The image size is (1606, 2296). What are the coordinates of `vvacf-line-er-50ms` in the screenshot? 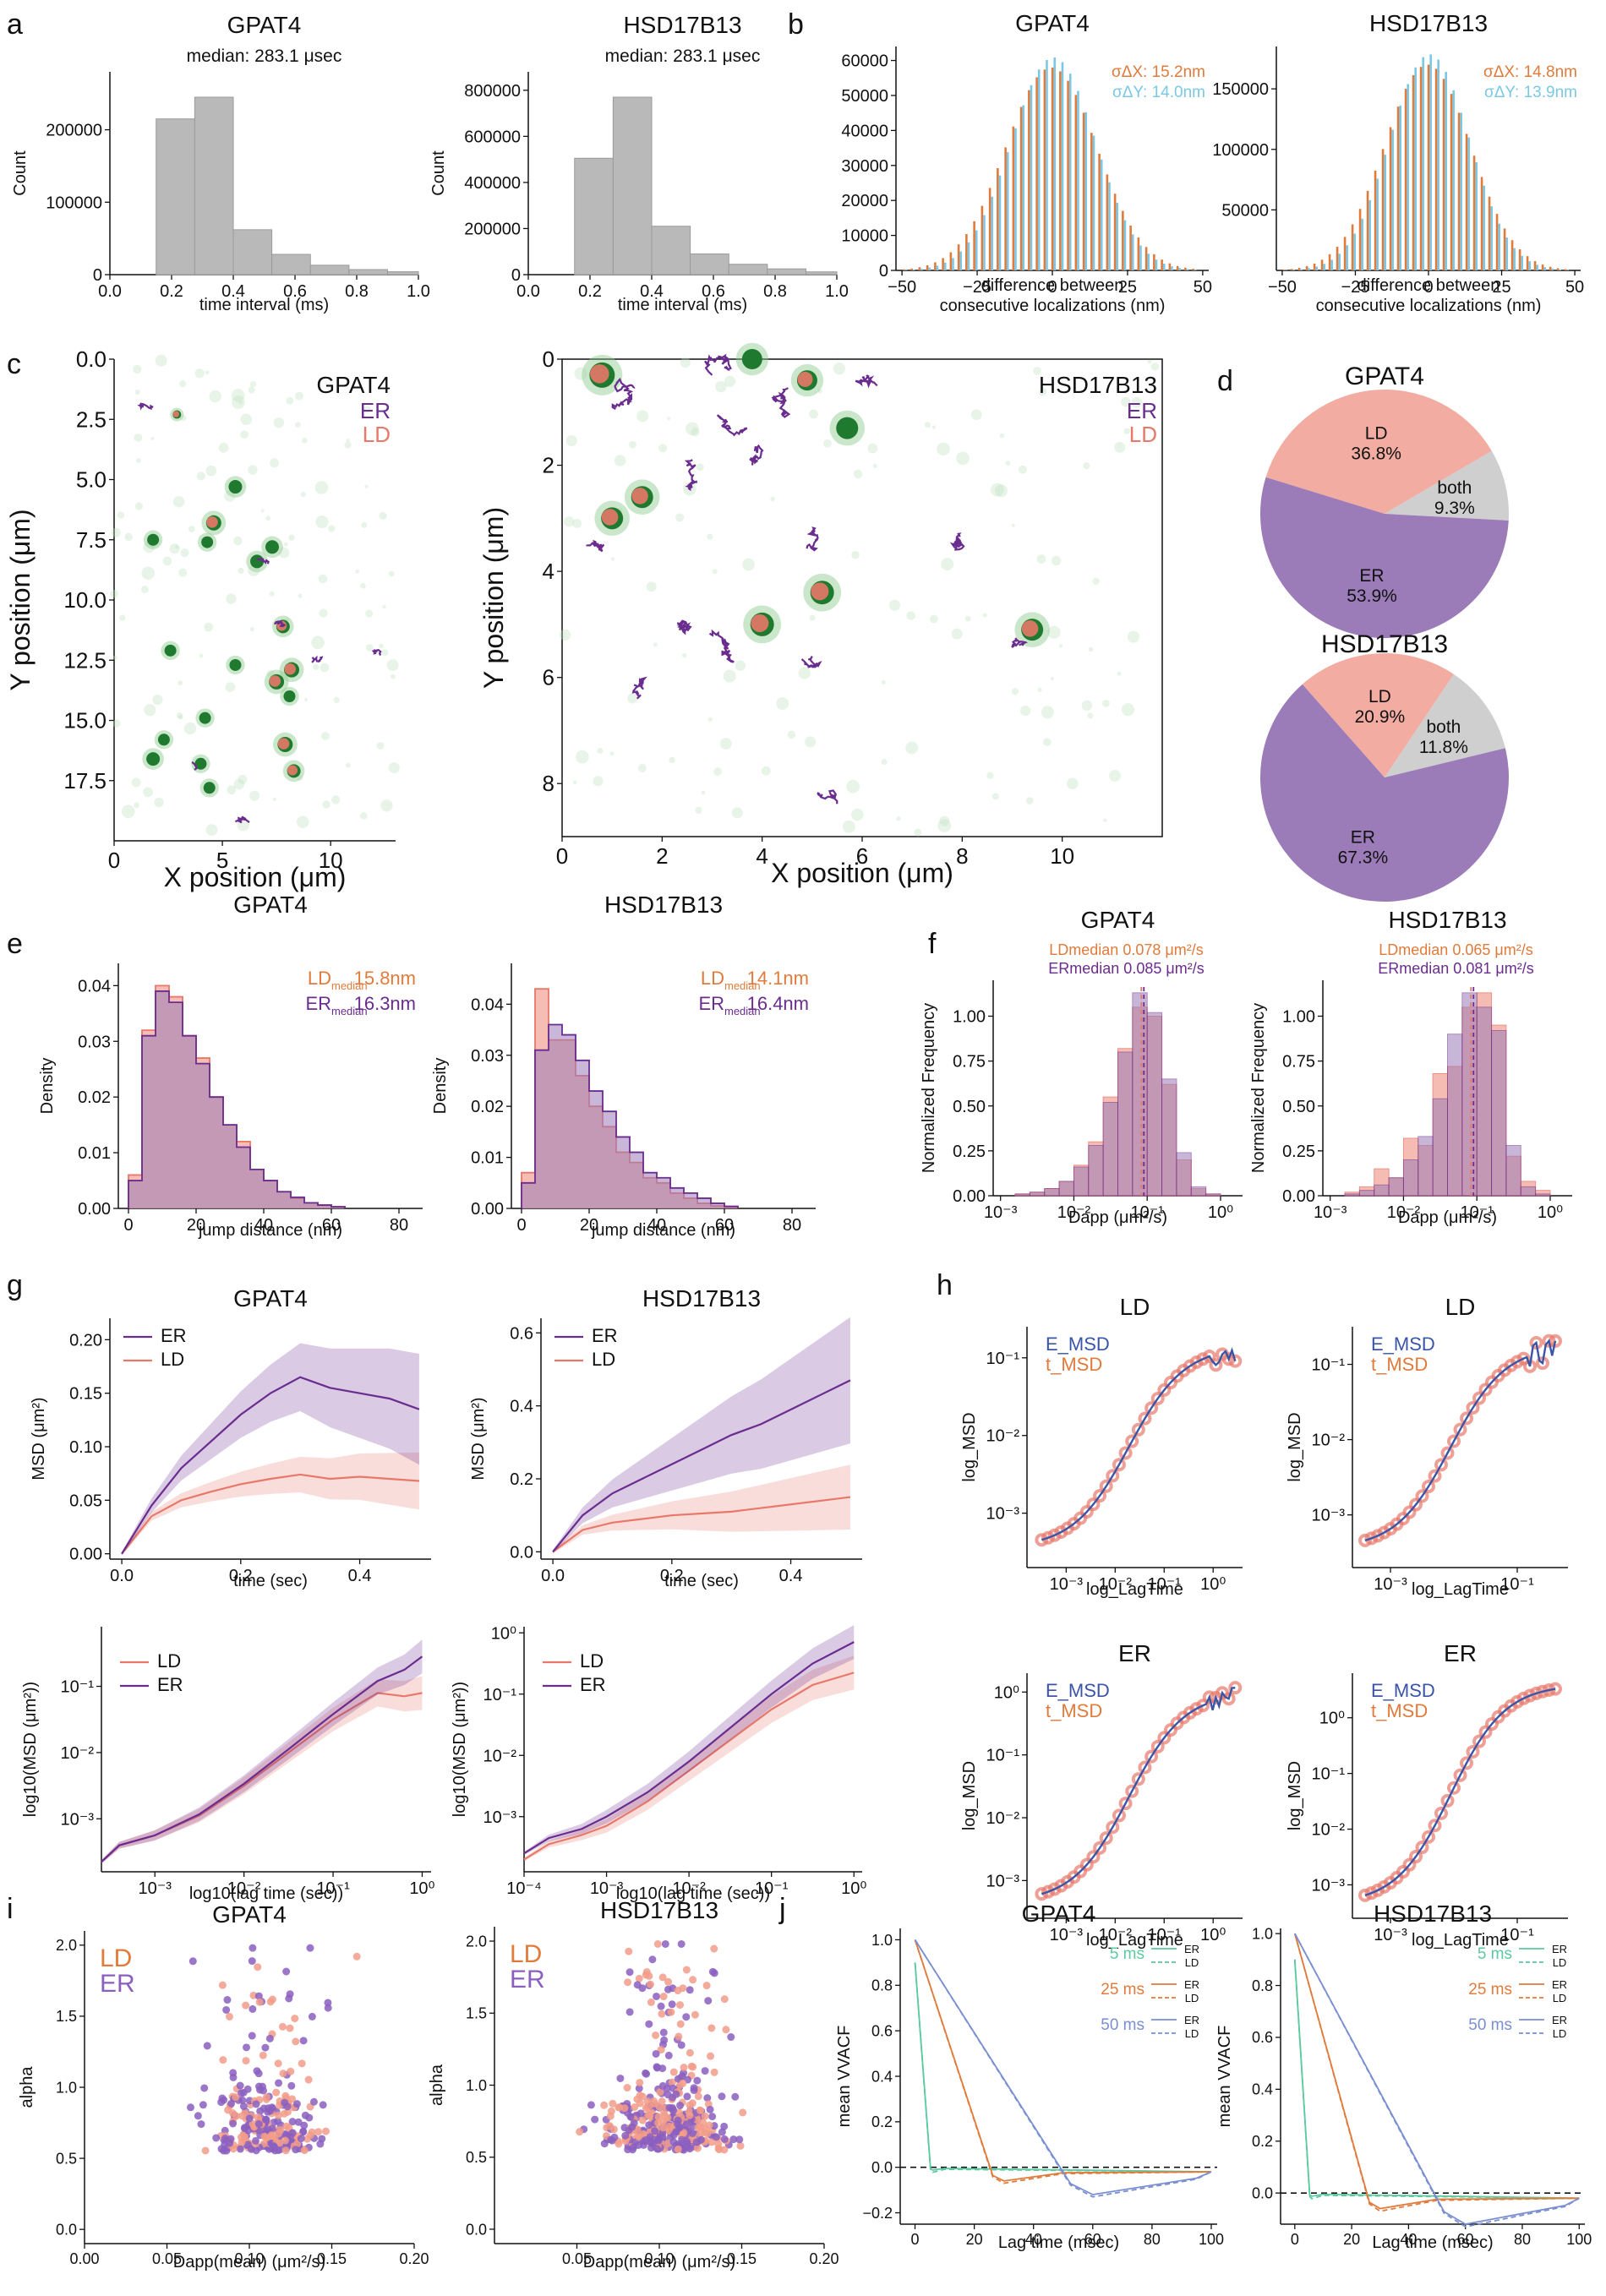 It's located at (1063, 2067).